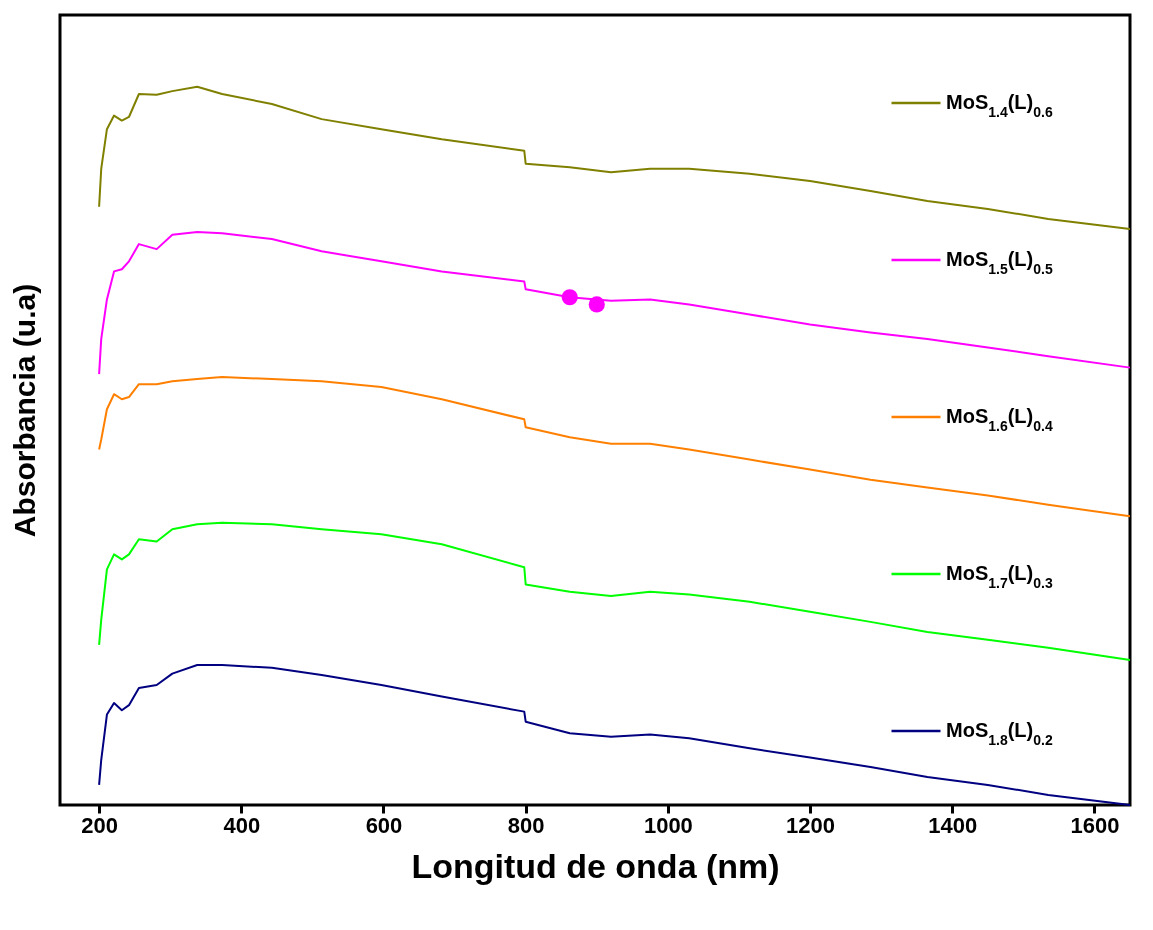 The image size is (1153, 930). I want to click on y-axis-title: Absorbancia (u.a), so click(24, 410).